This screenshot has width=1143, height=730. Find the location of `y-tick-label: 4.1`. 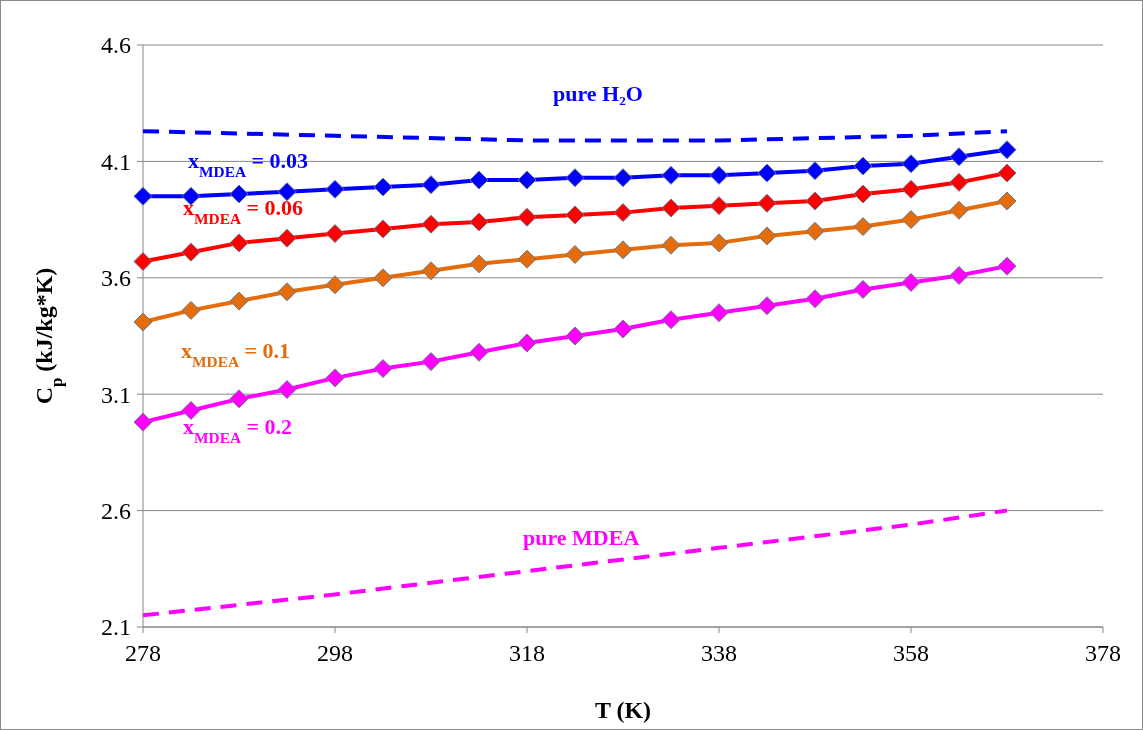

y-tick-label: 4.1 is located at coordinates (116, 161).